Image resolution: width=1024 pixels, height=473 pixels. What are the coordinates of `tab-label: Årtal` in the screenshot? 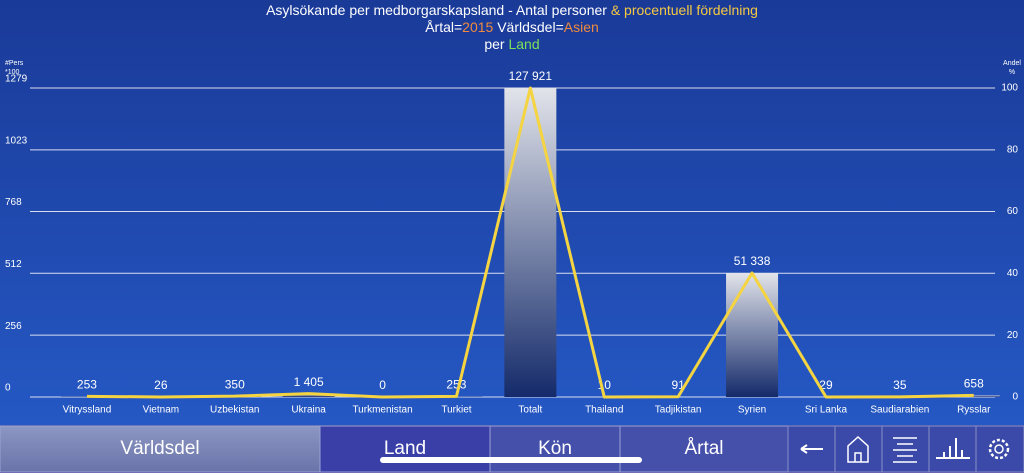 It's located at (703, 448).